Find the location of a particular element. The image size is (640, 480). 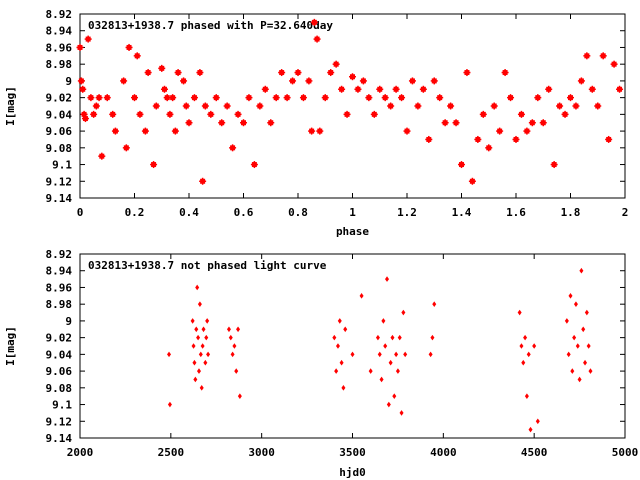

x-tick-label: 0.2 is located at coordinates (135, 212).